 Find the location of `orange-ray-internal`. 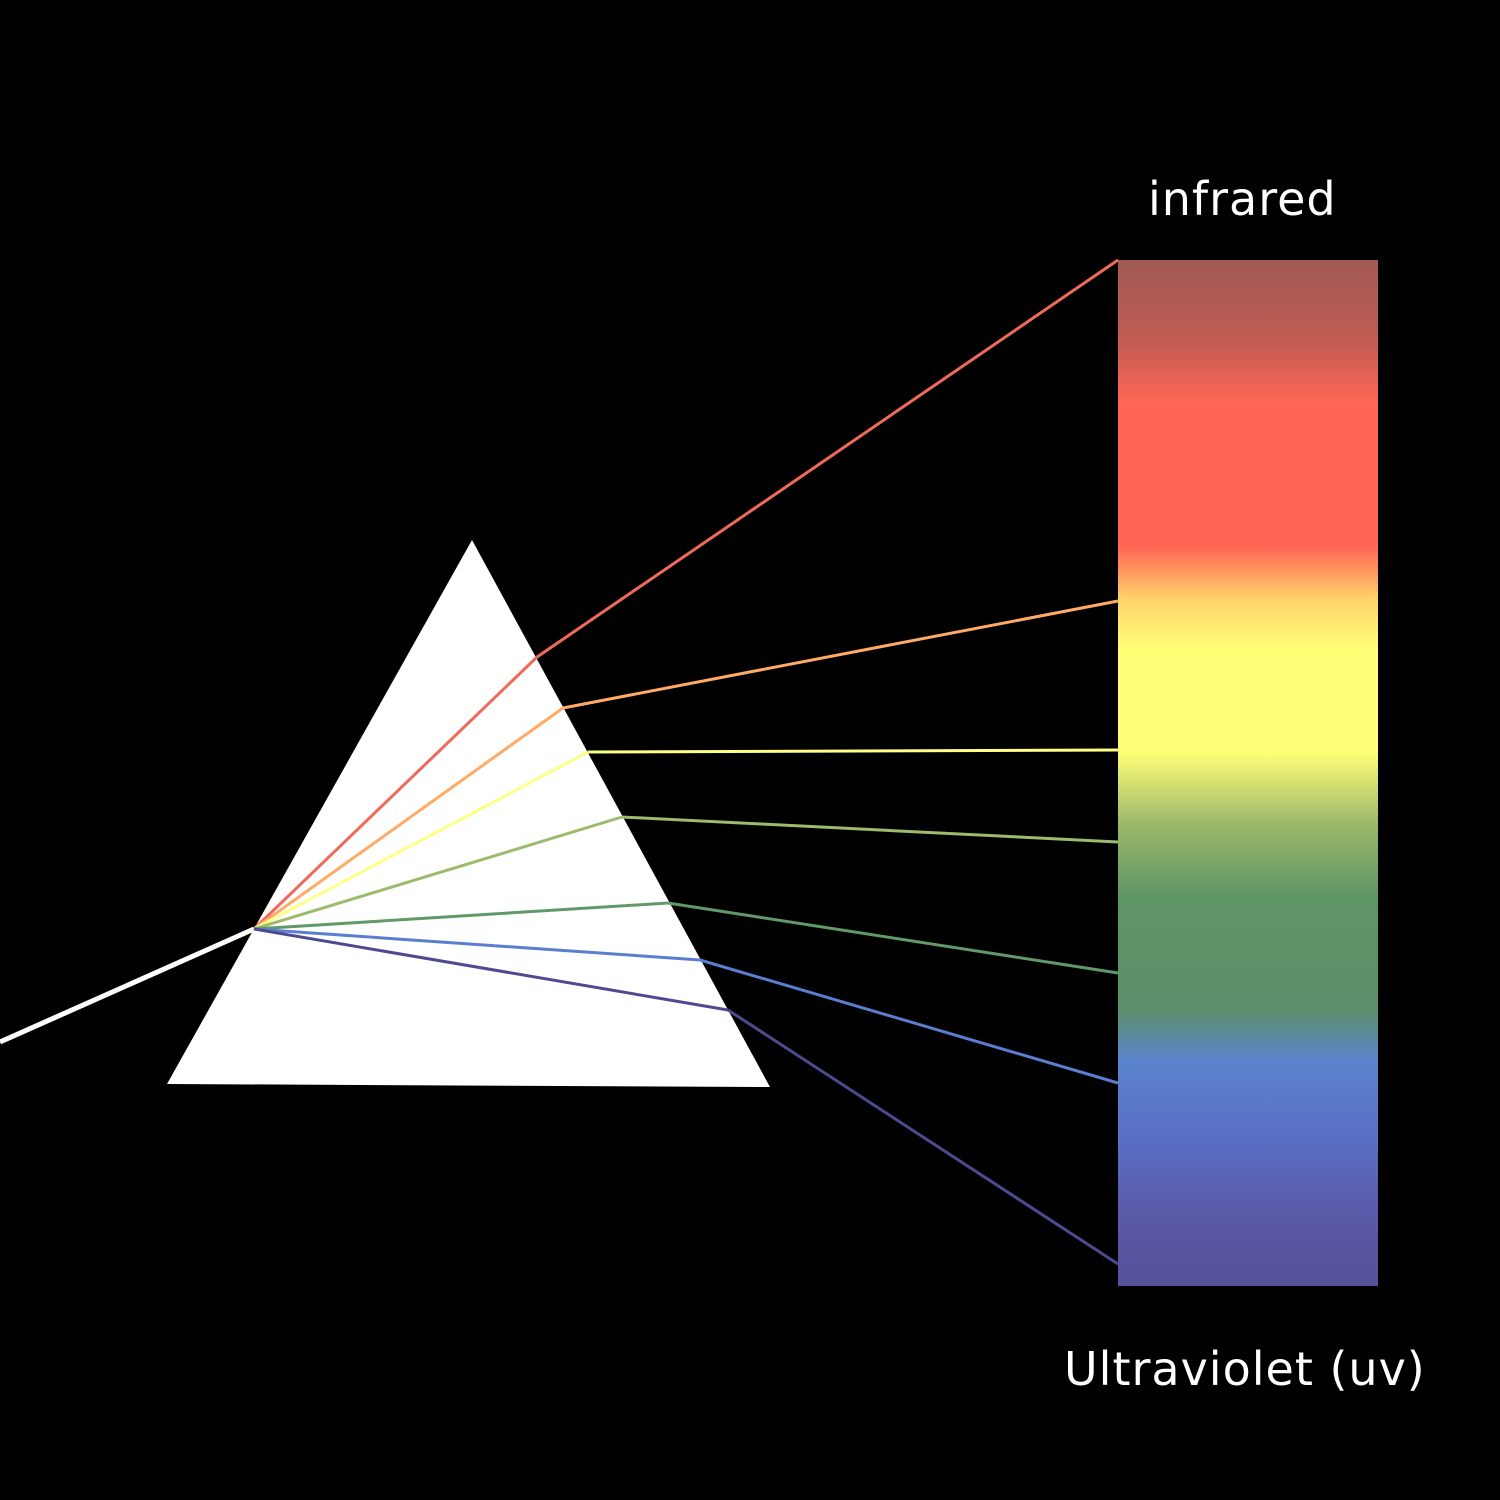

orange-ray-internal is located at coordinates (408, 818).